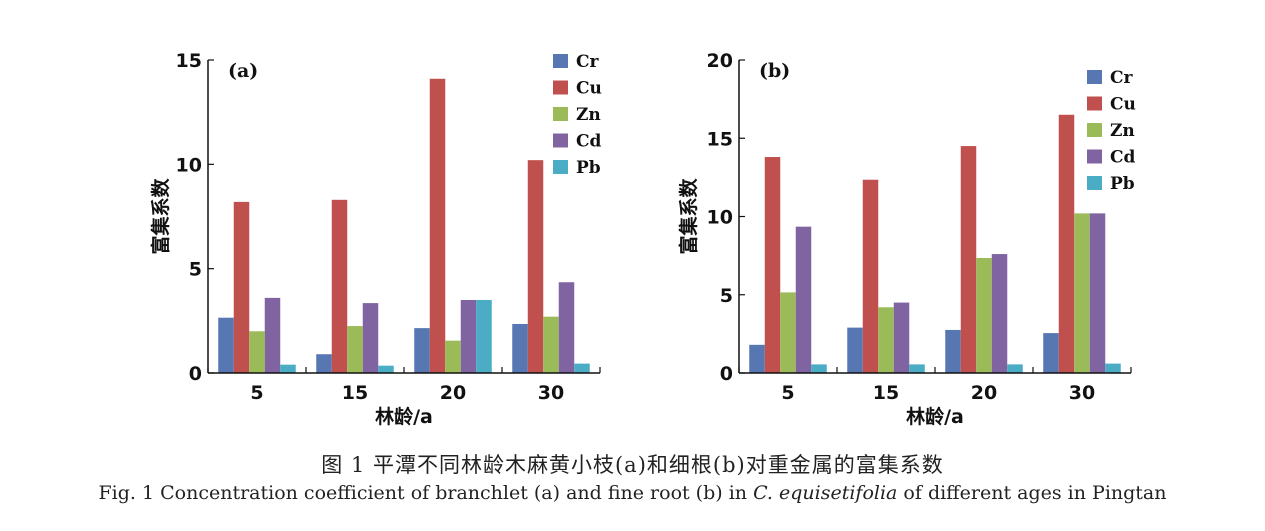 This screenshot has width=1265, height=531. I want to click on y-tick-label: 20, so click(720, 61).